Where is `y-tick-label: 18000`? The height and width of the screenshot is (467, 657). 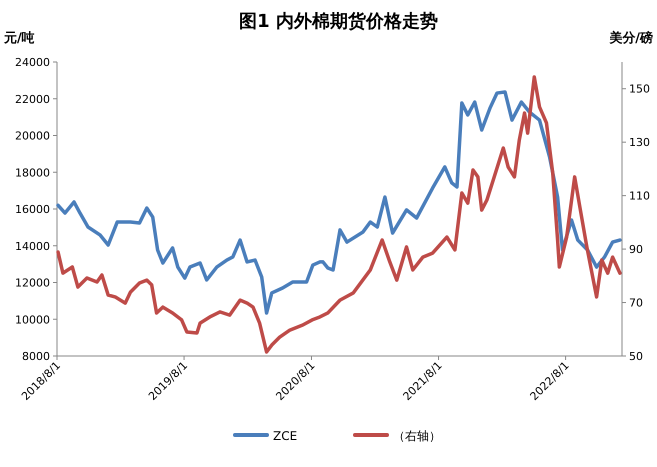 y-tick-label: 18000 is located at coordinates (32, 173).